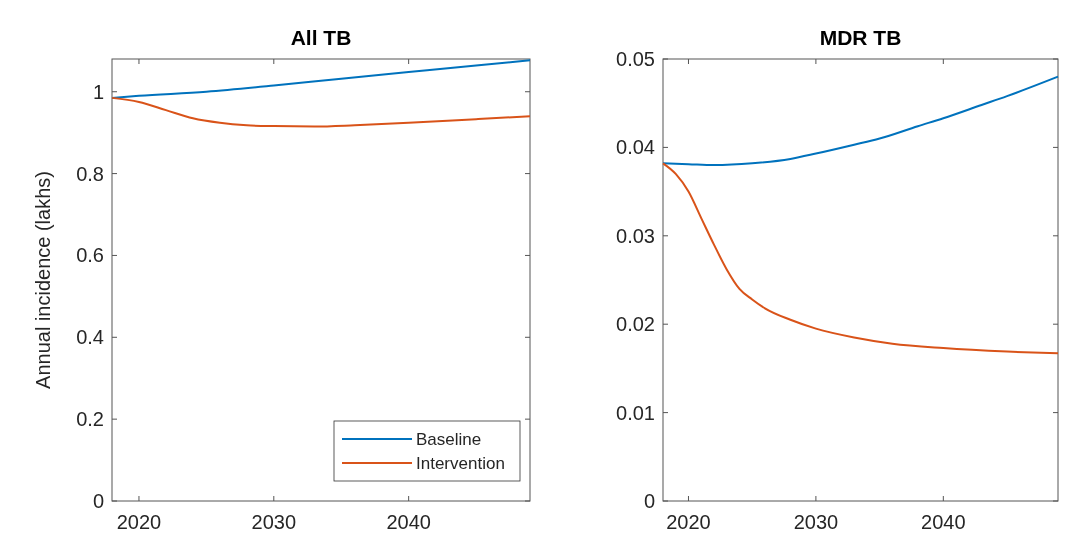 Image resolution: width=1067 pixels, height=537 pixels. I want to click on legend-label: Intervention, so click(460, 463).